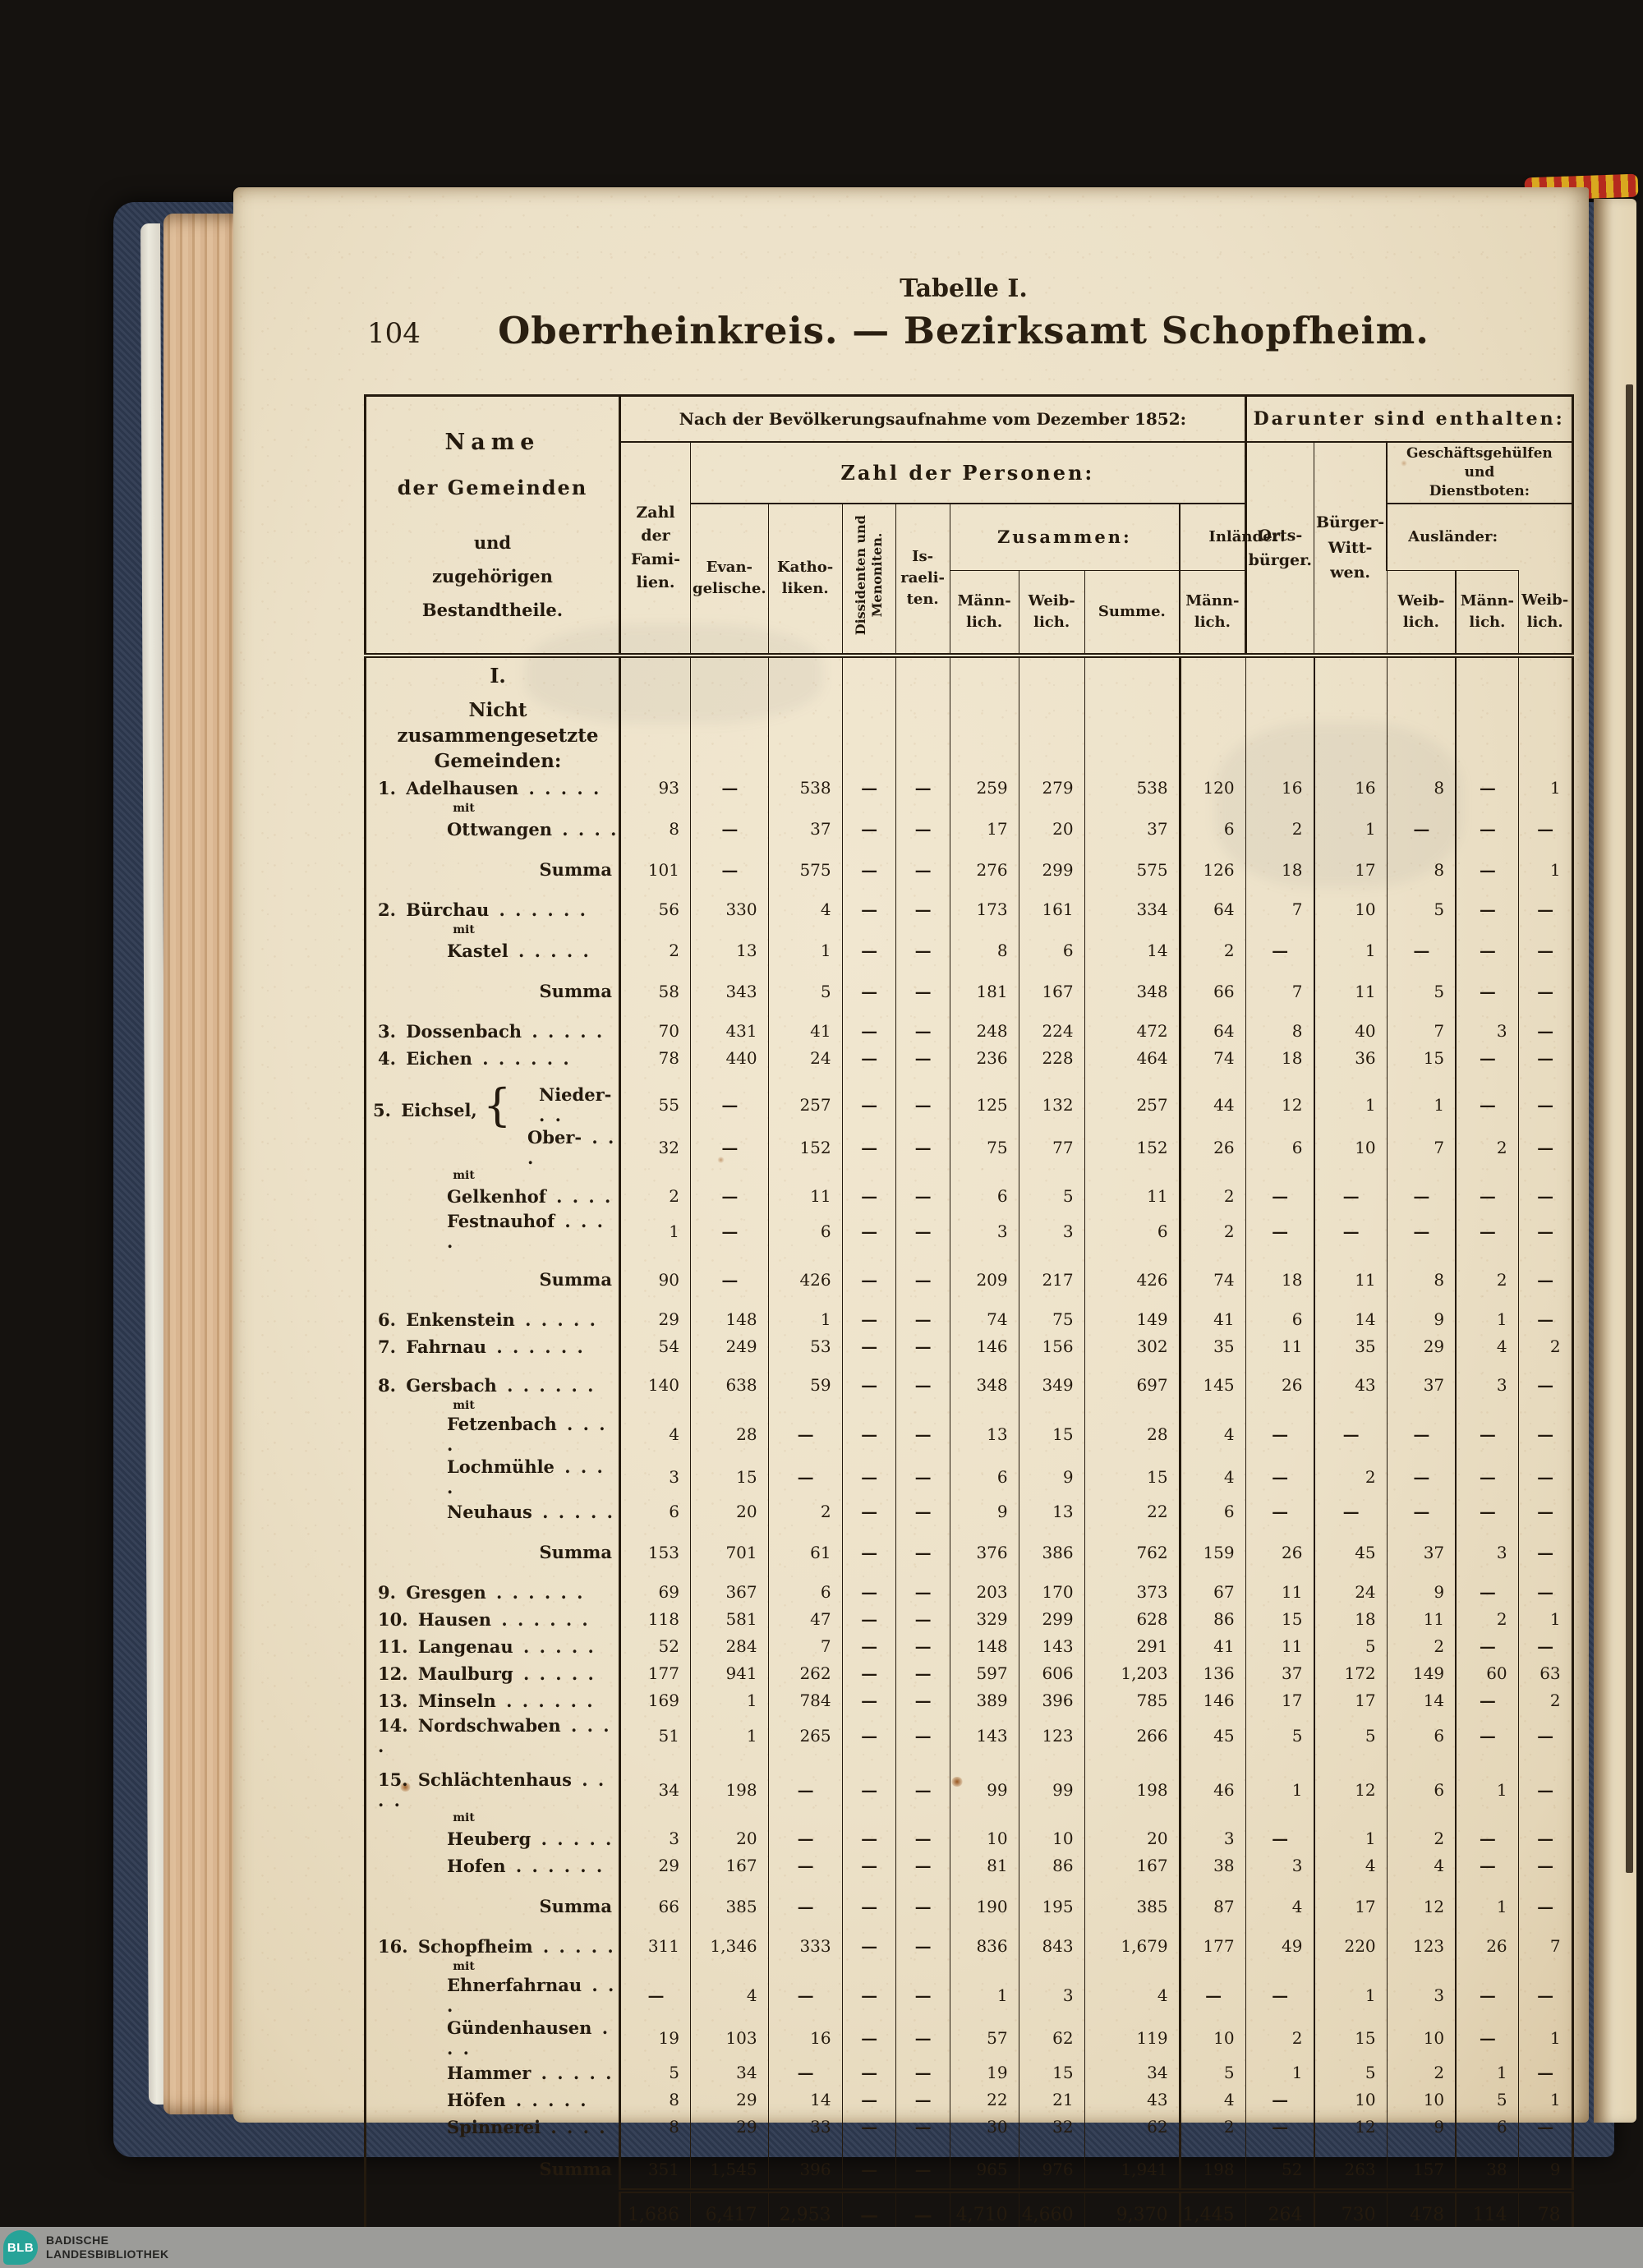  Describe the element at coordinates (655, 1548) in the screenshot. I see `cell-familien: 153` at that location.